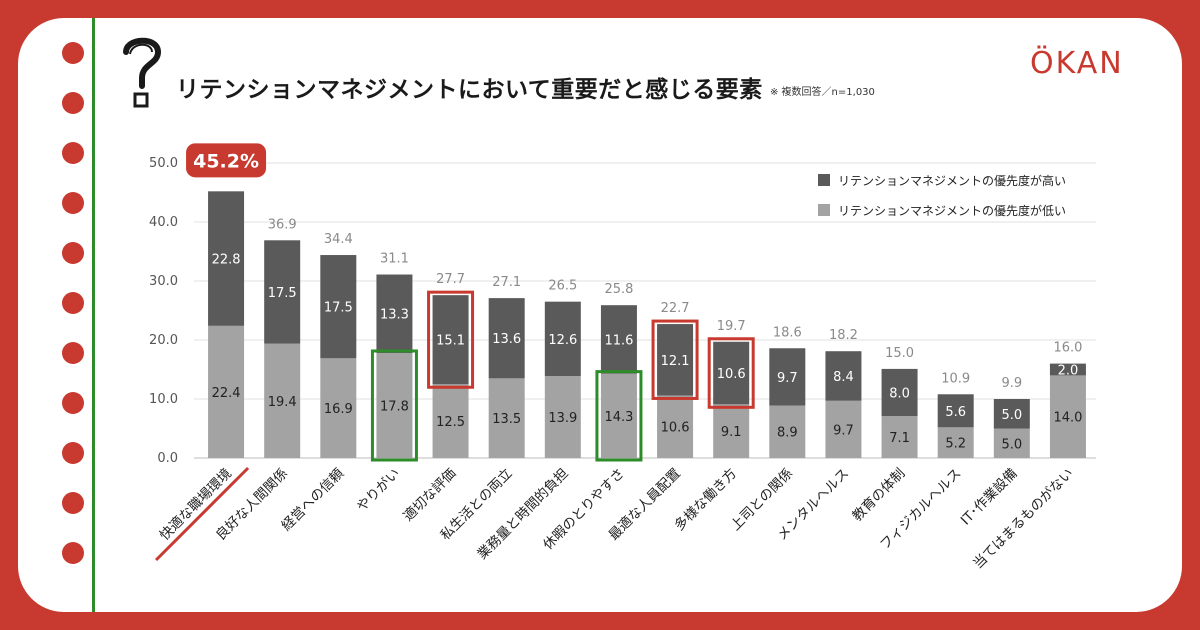  I want to click on bar-total-label: 27.1, so click(506, 282).